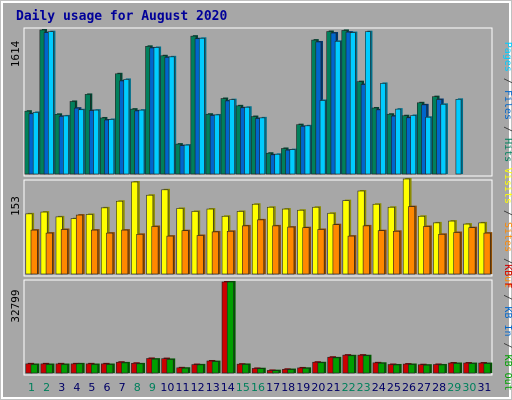 This screenshot has width=512, height=400. What do you see at coordinates (152, 387) in the screenshot?
I see `x-tick-label-9: 9` at bounding box center [152, 387].